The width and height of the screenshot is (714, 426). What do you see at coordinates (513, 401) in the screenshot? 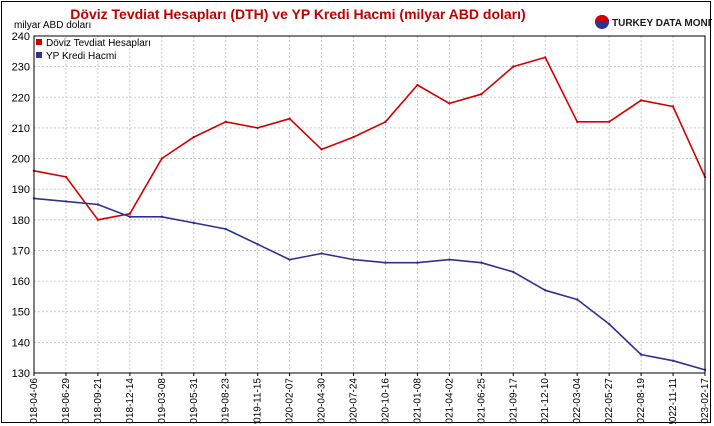
I see `x-tick-label: 2021-09-17` at bounding box center [513, 401].